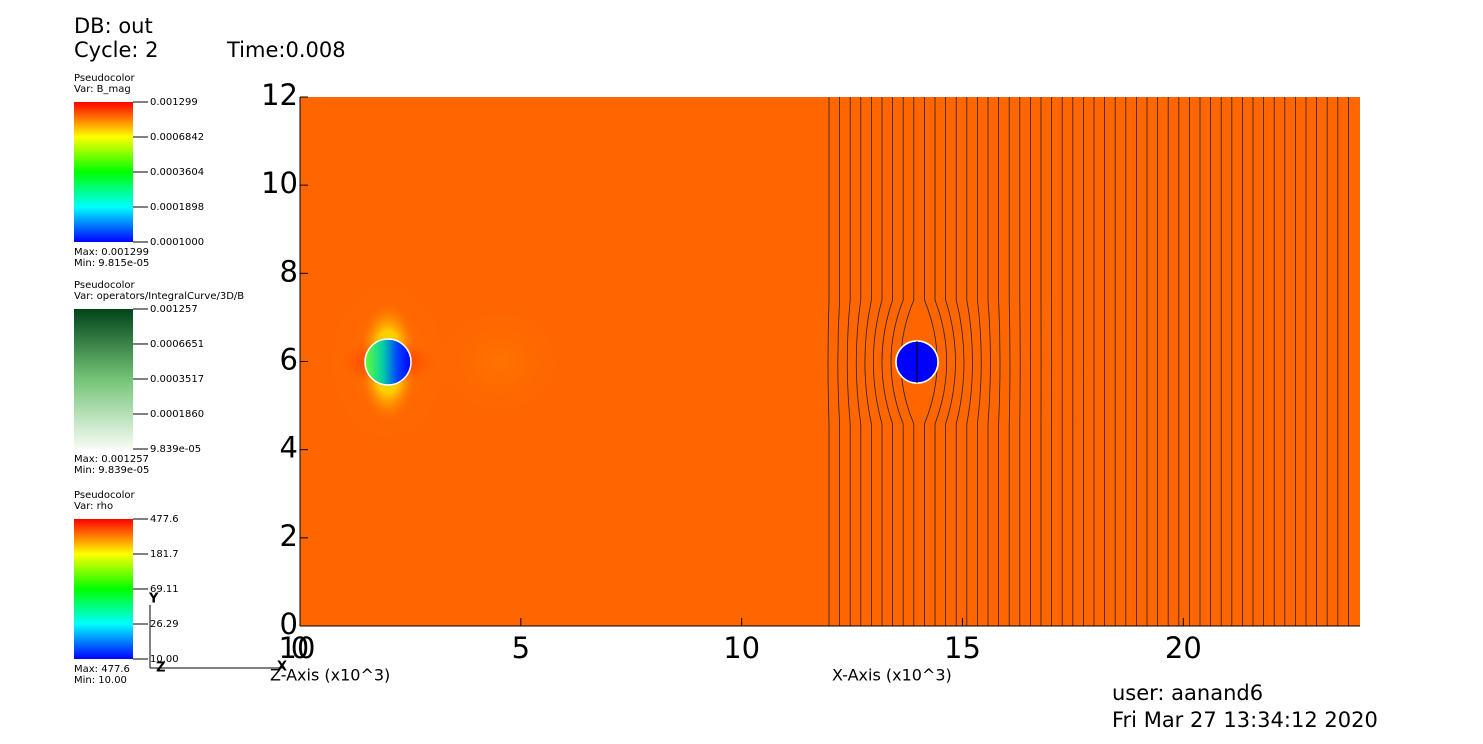  Describe the element at coordinates (892, 675) in the screenshot. I see `x-axis-title: X-Axis (x10^3)` at that location.